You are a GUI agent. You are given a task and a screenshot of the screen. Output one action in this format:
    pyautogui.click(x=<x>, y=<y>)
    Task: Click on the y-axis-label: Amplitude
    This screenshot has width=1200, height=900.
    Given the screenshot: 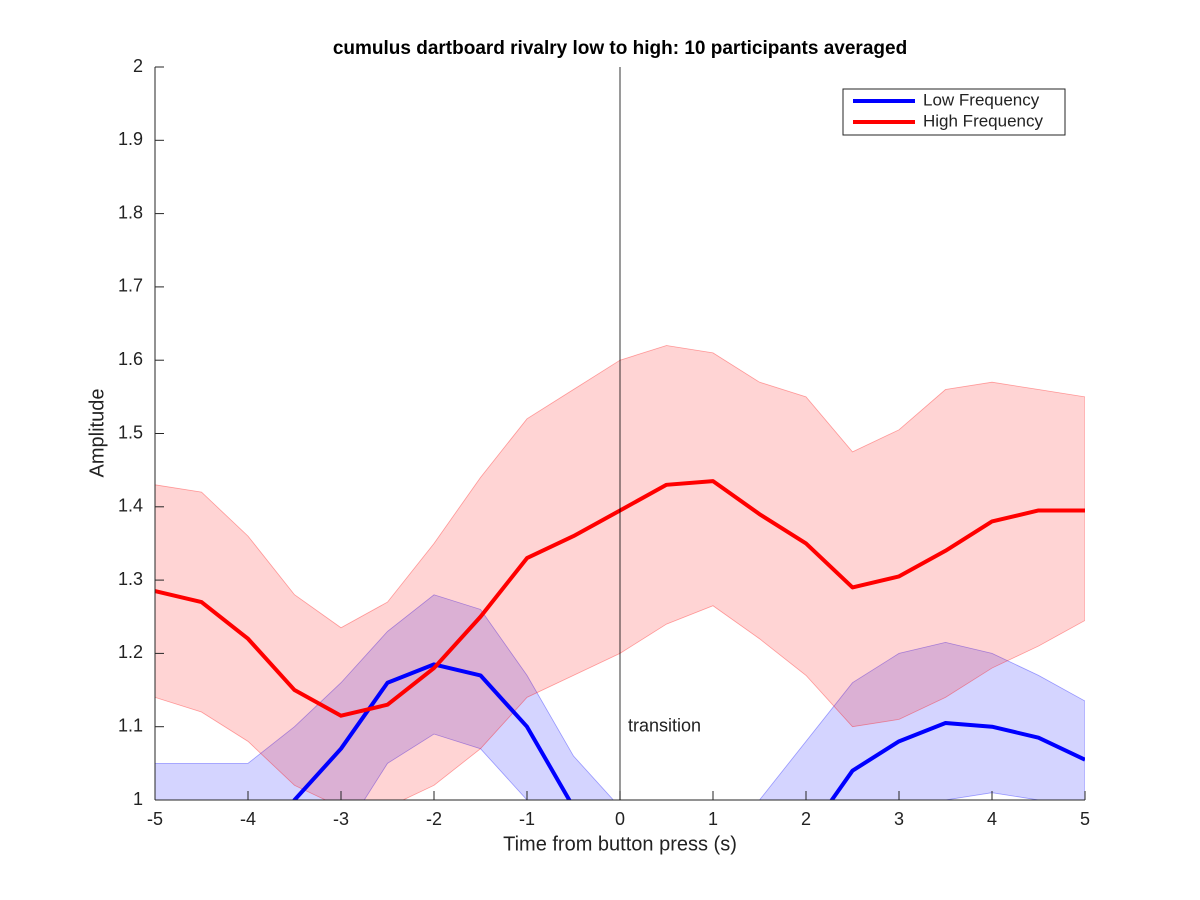 What is the action you would take?
    pyautogui.click(x=97, y=433)
    